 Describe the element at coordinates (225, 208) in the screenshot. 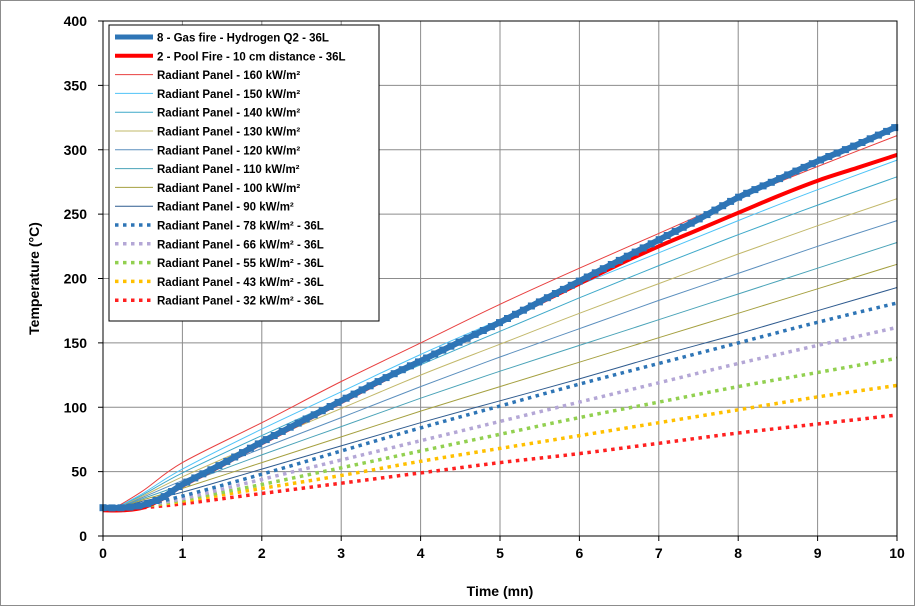

I see `legend-label: Radiant Panel - 90 kW/m²` at that location.